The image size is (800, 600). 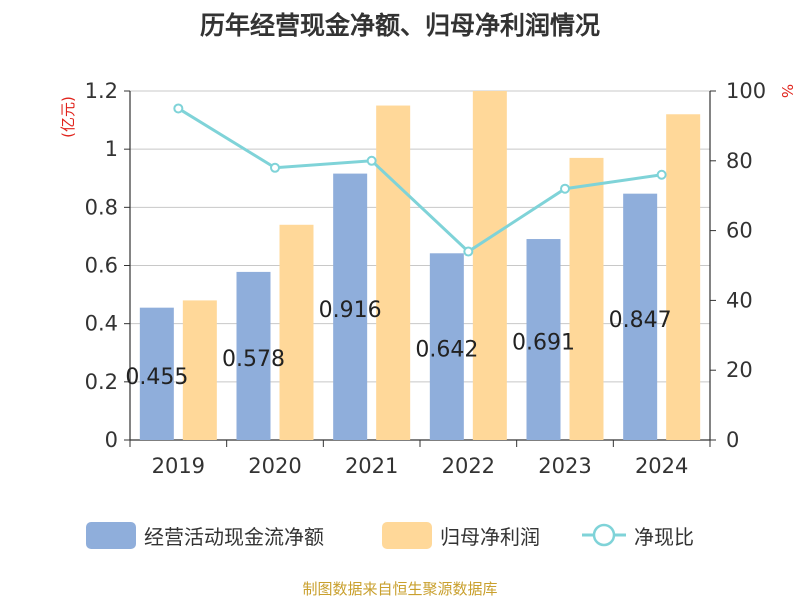 What do you see at coordinates (371, 466) in the screenshot?
I see `x-tick-label: 2021` at bounding box center [371, 466].